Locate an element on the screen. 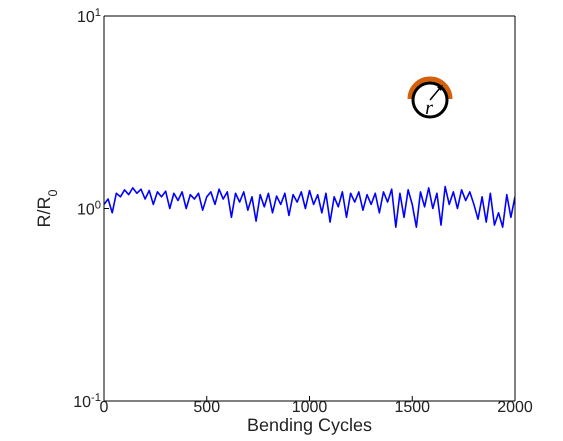 Image resolution: width=563 pixels, height=441 pixels. y-tick-label: 10$^{1}$ is located at coordinates (88, 16).